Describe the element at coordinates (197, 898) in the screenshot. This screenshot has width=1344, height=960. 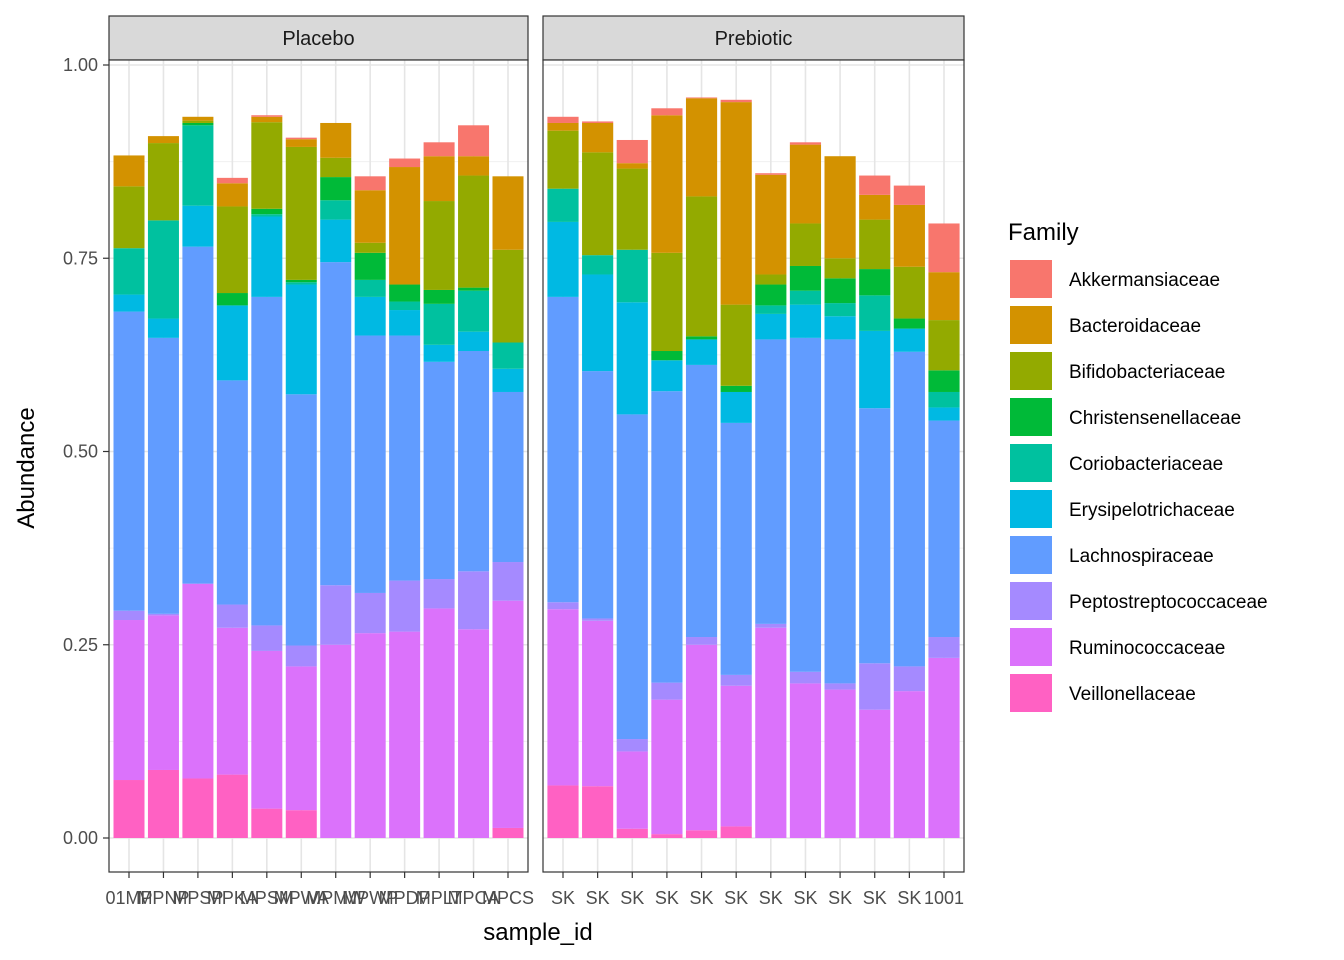
I see `x-tick-label: MPSP` at that location.